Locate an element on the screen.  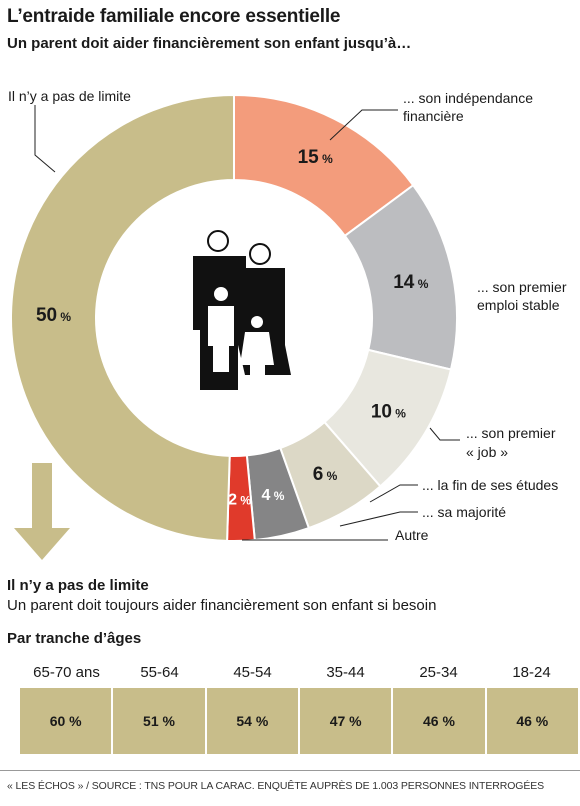
age-group-value: 60 % is located at coordinates (65, 721).